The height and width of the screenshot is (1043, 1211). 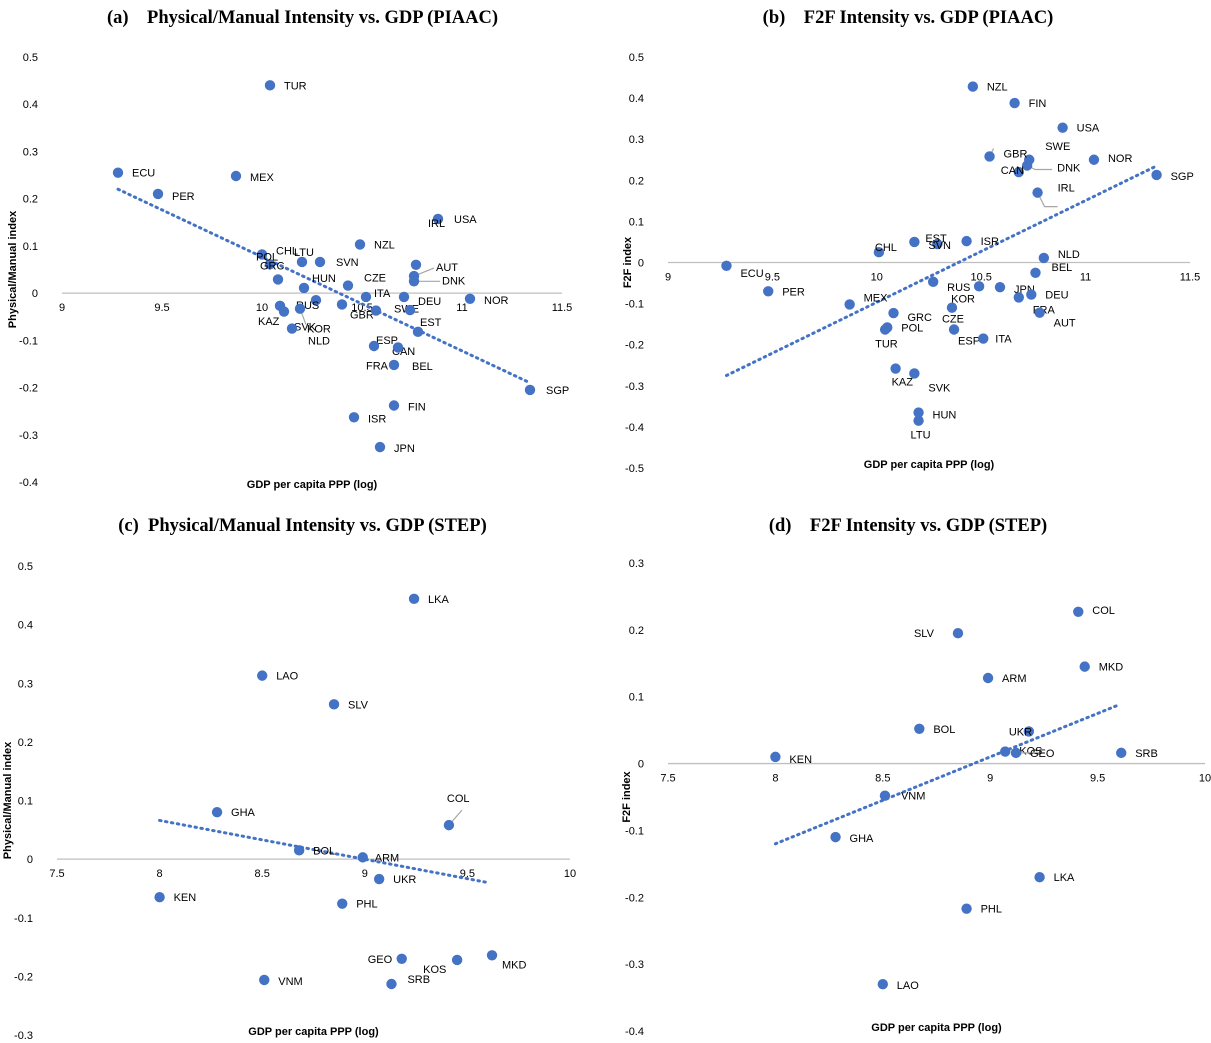 I want to click on y-tick-label: 0.4, so click(x=30, y=105).